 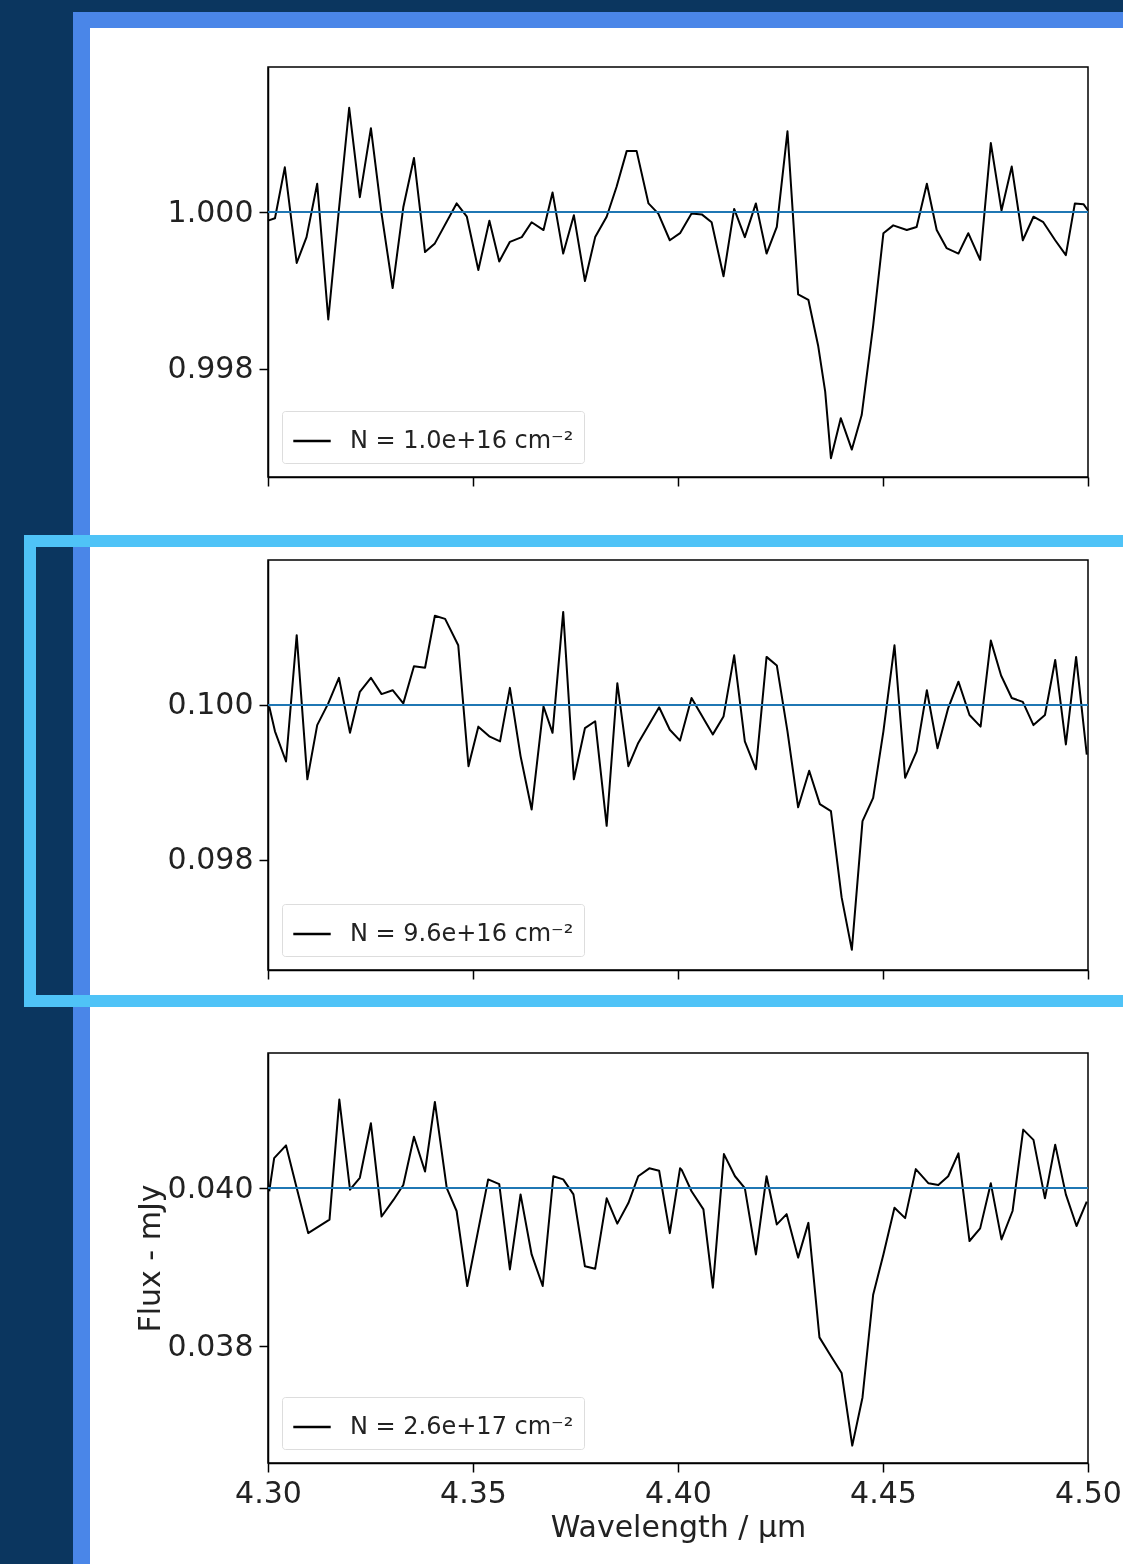 What do you see at coordinates (678, 1492) in the screenshot?
I see `x-tick-label: 4.40` at bounding box center [678, 1492].